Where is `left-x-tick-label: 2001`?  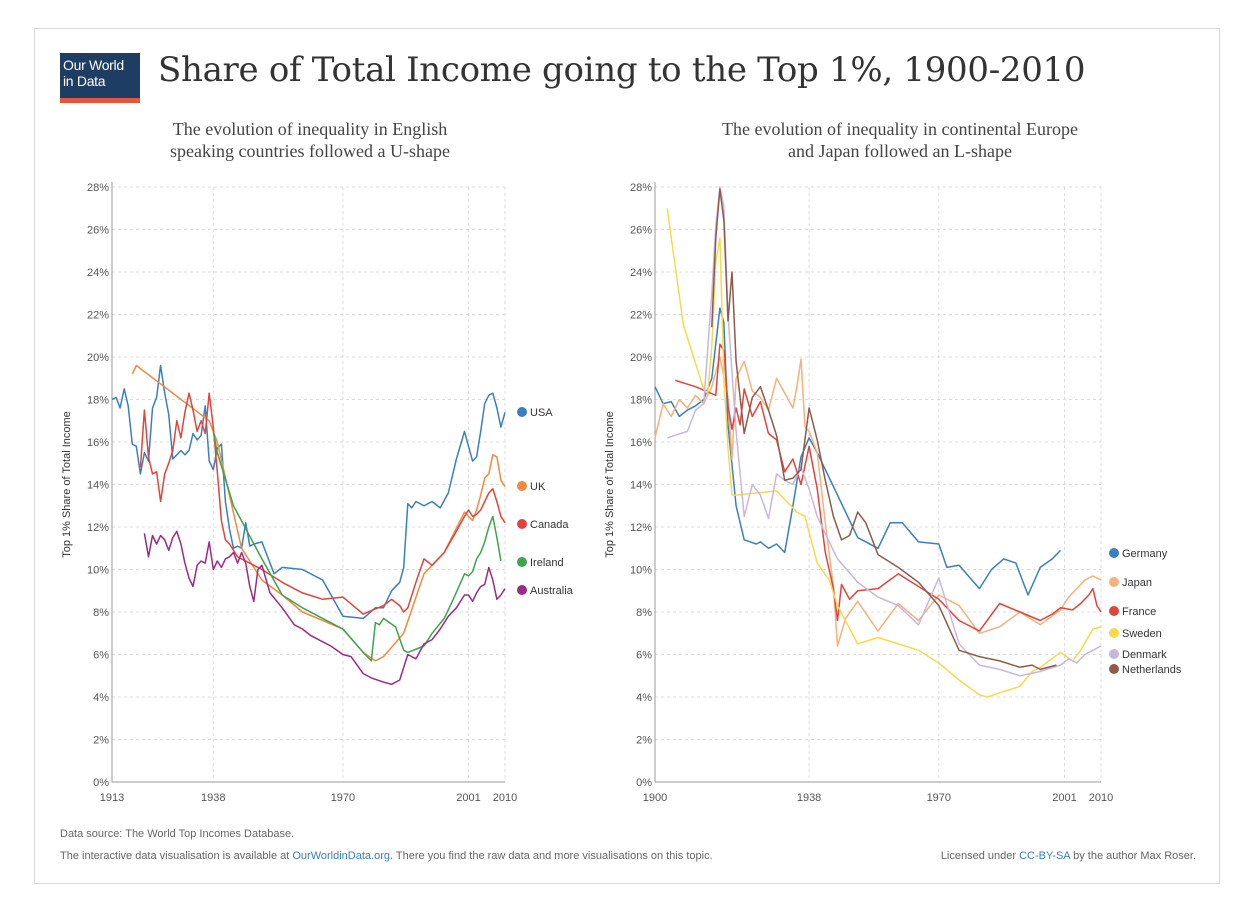
left-x-tick-label: 2001 is located at coordinates (468, 798).